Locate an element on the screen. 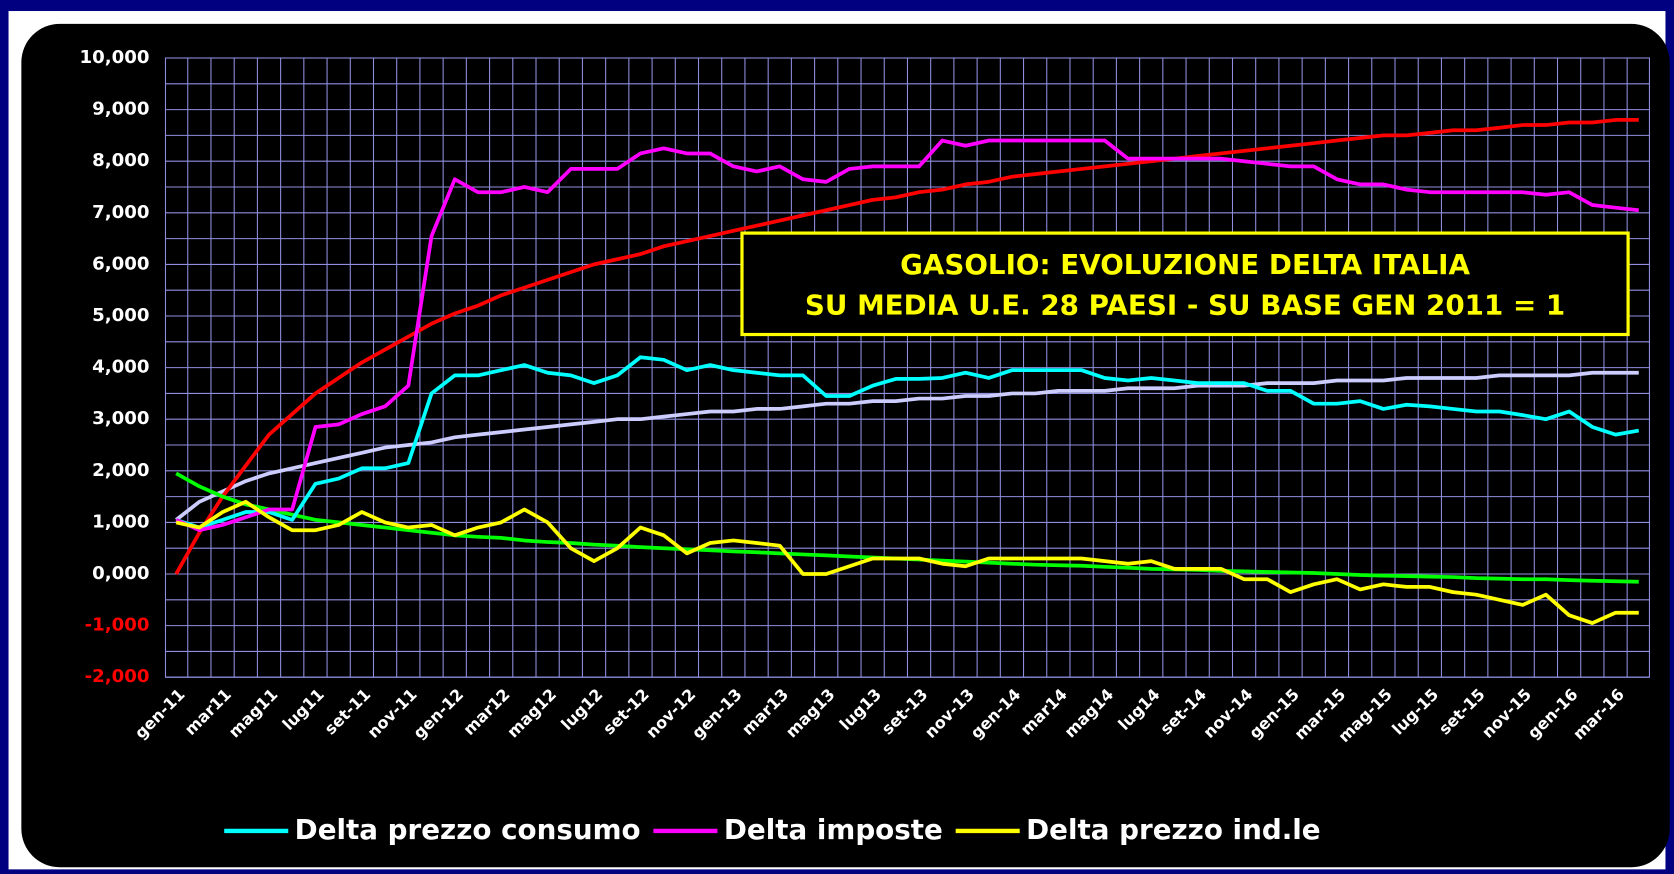  chart-title: GASOLIO: EVOLUZIONE DELTA ITALIA is located at coordinates (1185, 264).